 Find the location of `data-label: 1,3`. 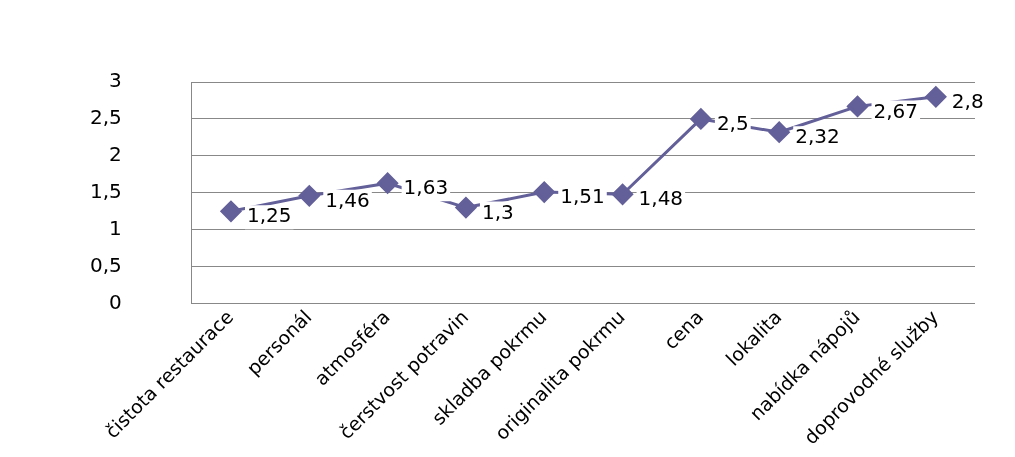

data-label: 1,3 is located at coordinates (497, 211).